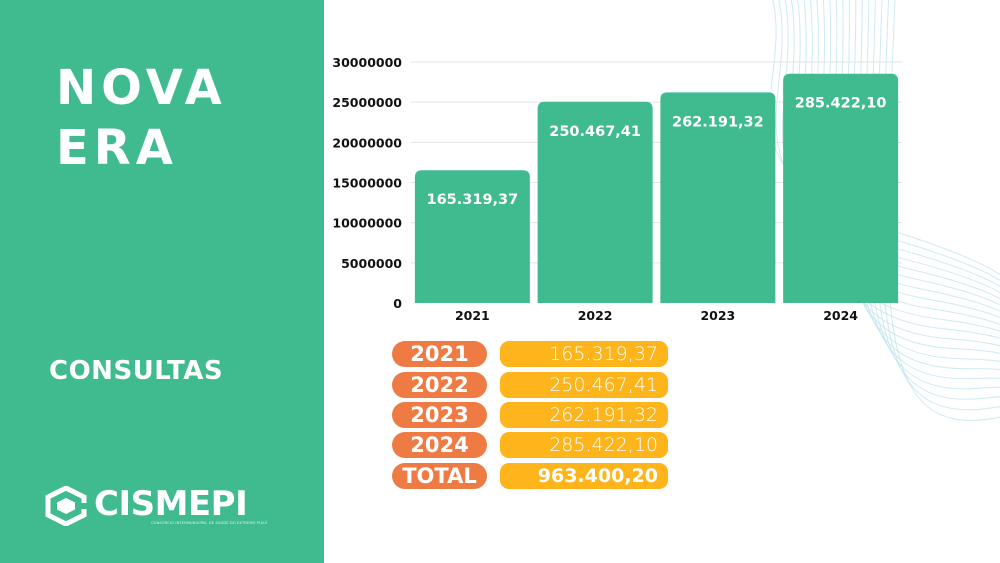  What do you see at coordinates (841, 188) in the screenshot?
I see `bar-2024` at bounding box center [841, 188].